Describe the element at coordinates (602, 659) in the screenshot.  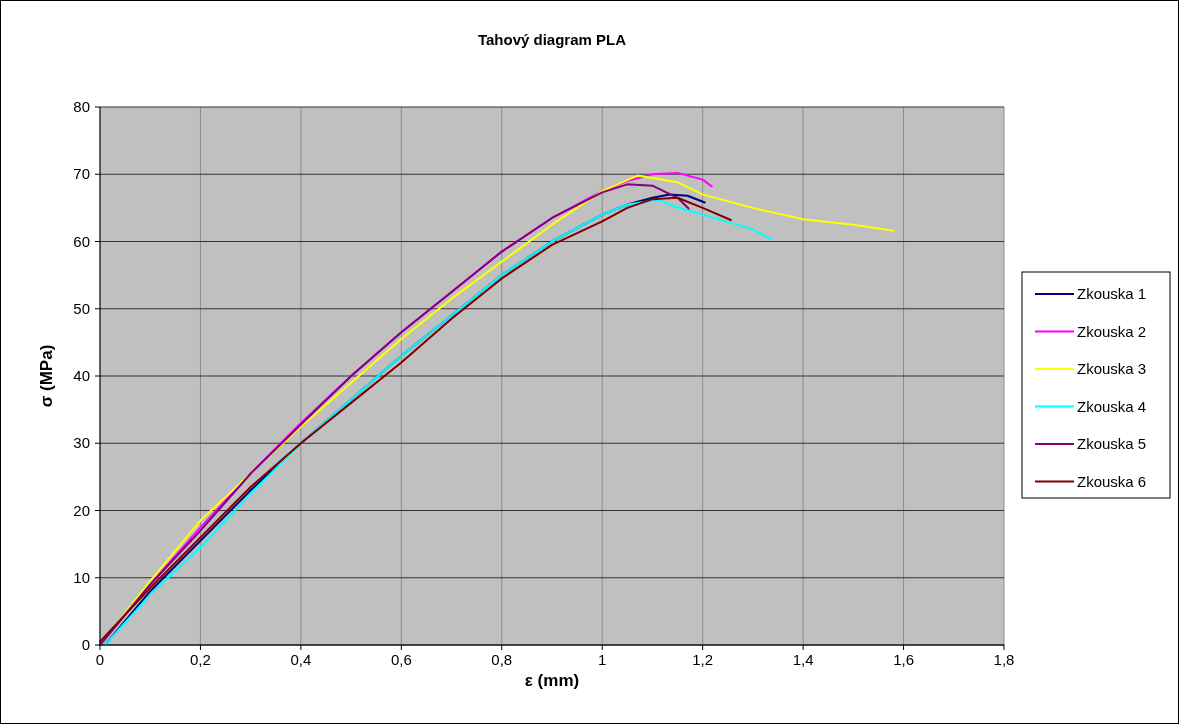
I see `x-tick-label: 1` at that location.